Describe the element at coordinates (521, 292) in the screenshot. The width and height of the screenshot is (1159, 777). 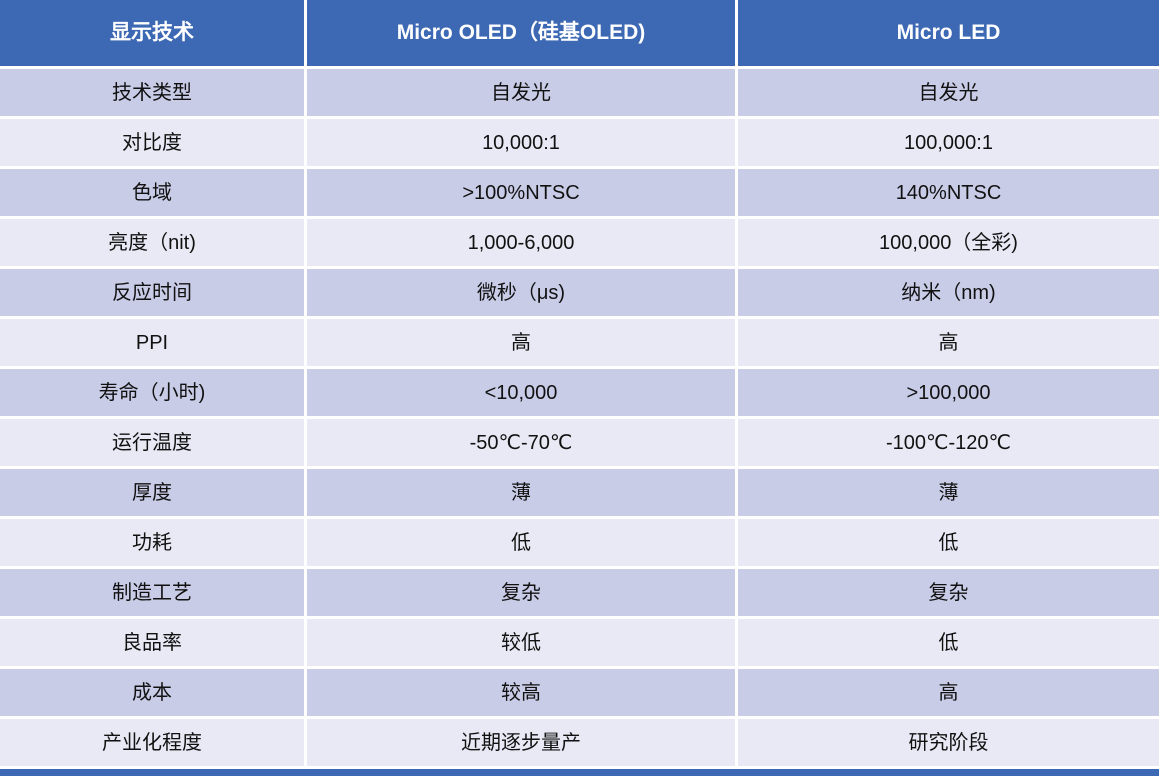
I see `cell-oled-response-time: 微秒（μs)` at that location.